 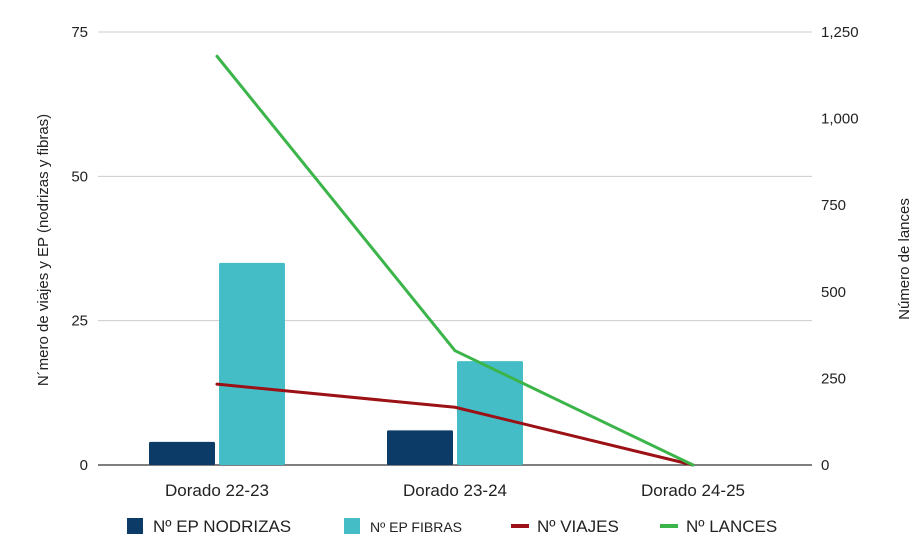 What do you see at coordinates (79, 32) in the screenshot?
I see `left-tick-label: 75` at bounding box center [79, 32].